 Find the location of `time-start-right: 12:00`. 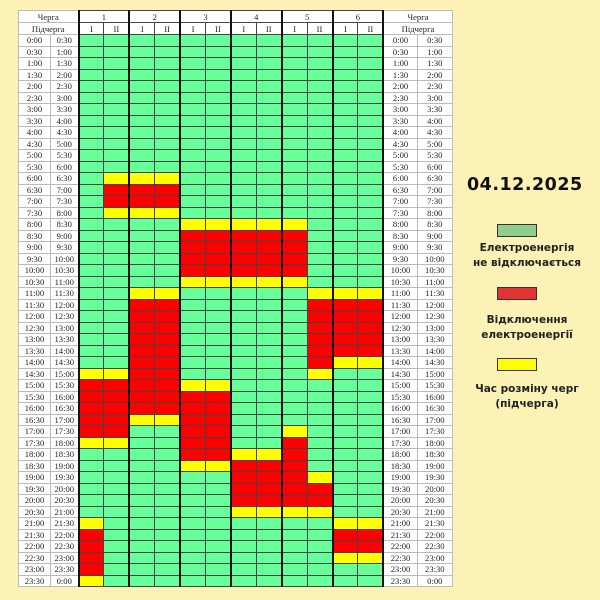

time-start-right: 12:00 is located at coordinates (400, 316).